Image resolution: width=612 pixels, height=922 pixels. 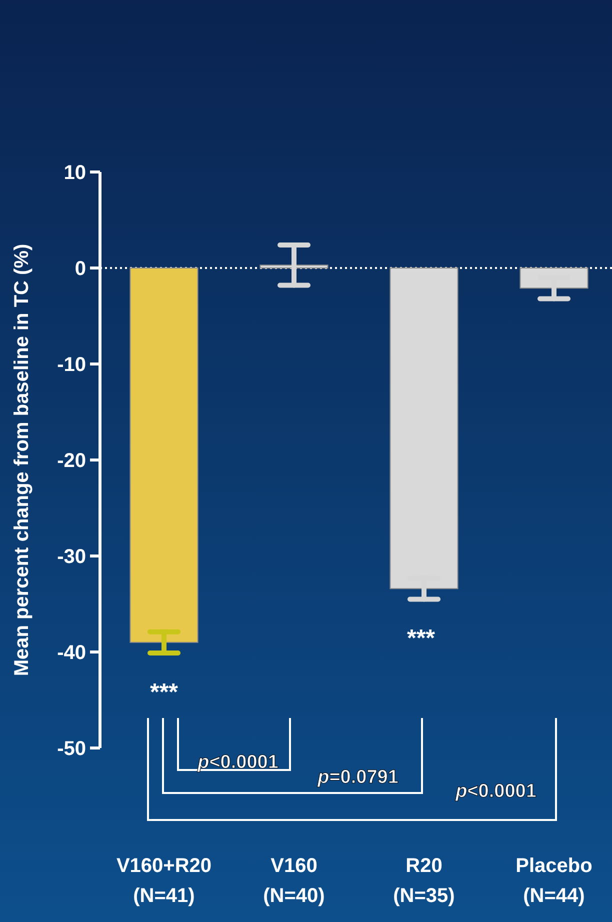 What do you see at coordinates (80, 269) in the screenshot?
I see `y-tick-label: 0` at bounding box center [80, 269].